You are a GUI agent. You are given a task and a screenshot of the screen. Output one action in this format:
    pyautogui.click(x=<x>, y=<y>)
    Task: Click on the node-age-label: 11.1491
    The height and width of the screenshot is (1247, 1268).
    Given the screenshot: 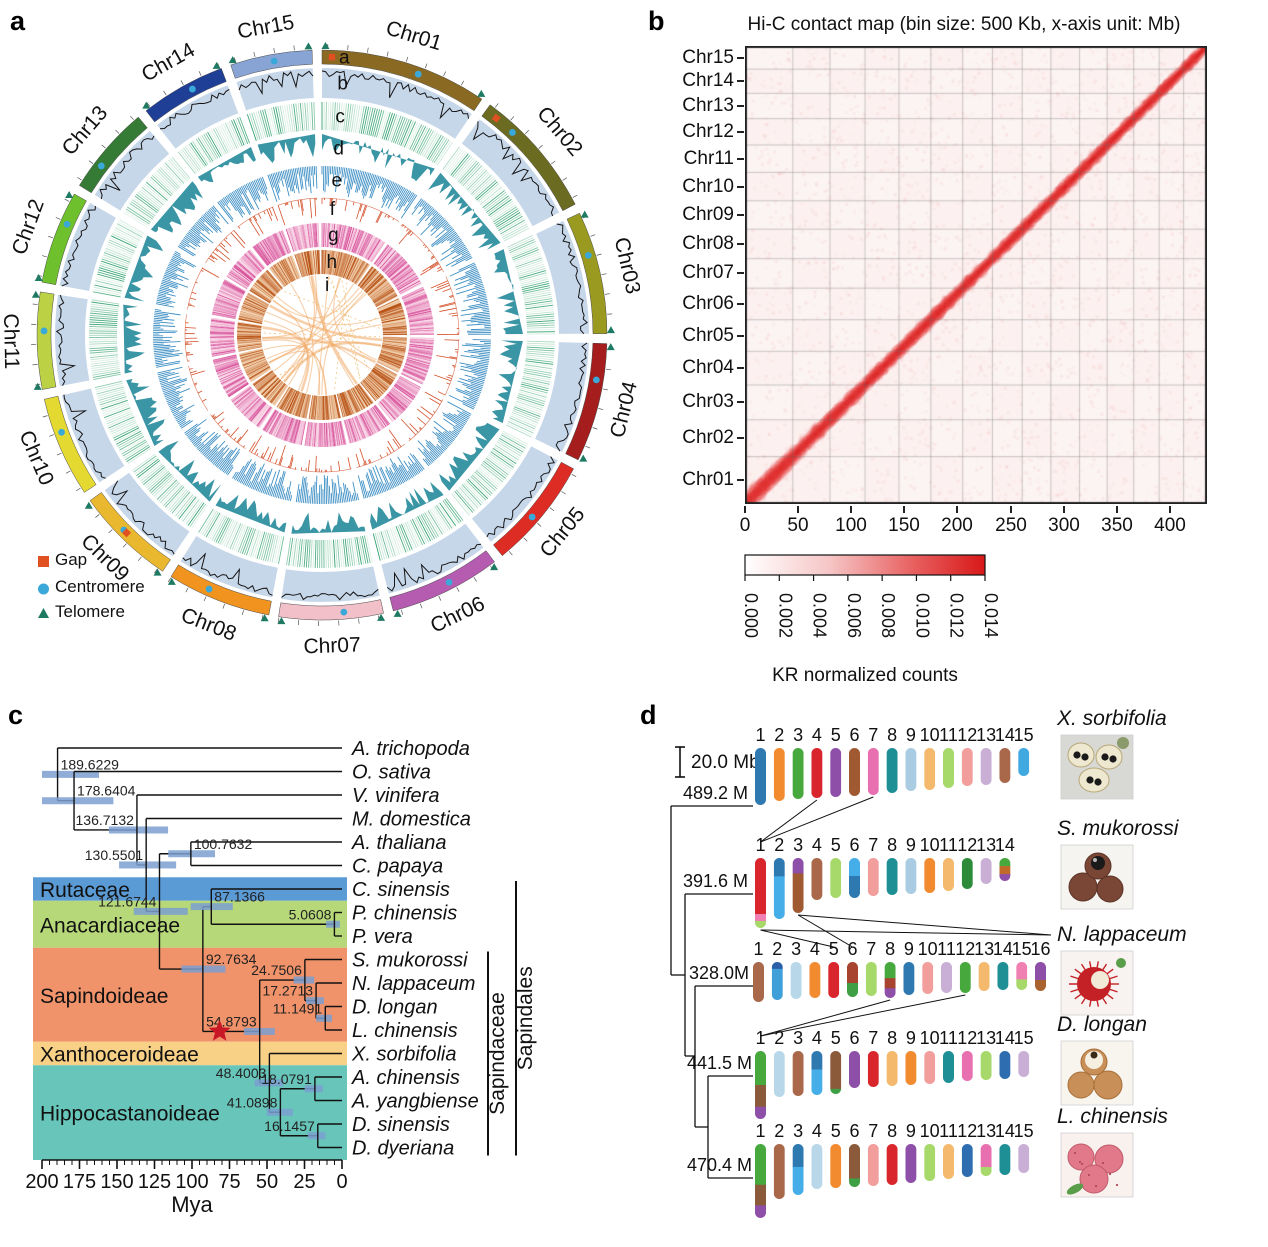 What is the action you would take?
    pyautogui.click(x=298, y=1008)
    